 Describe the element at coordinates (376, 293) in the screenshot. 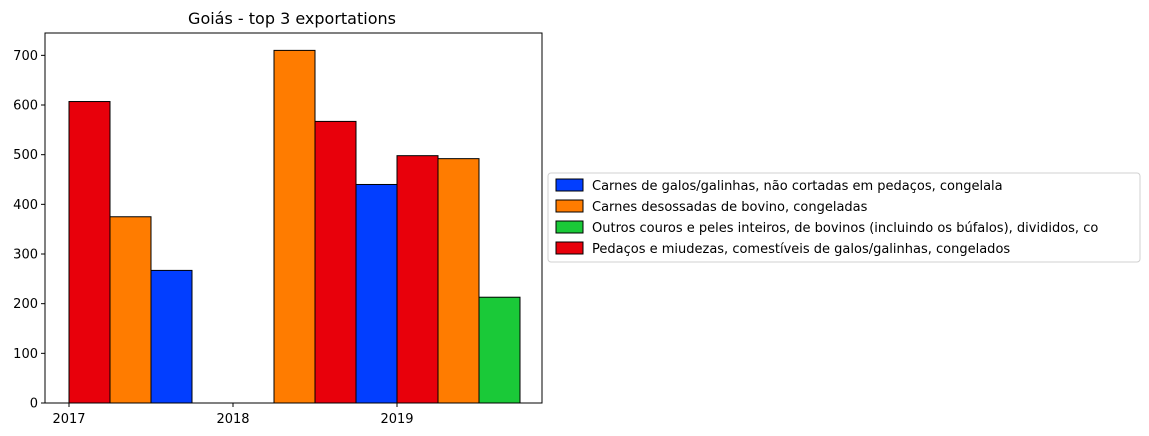

I see `bar-0-2018` at that location.